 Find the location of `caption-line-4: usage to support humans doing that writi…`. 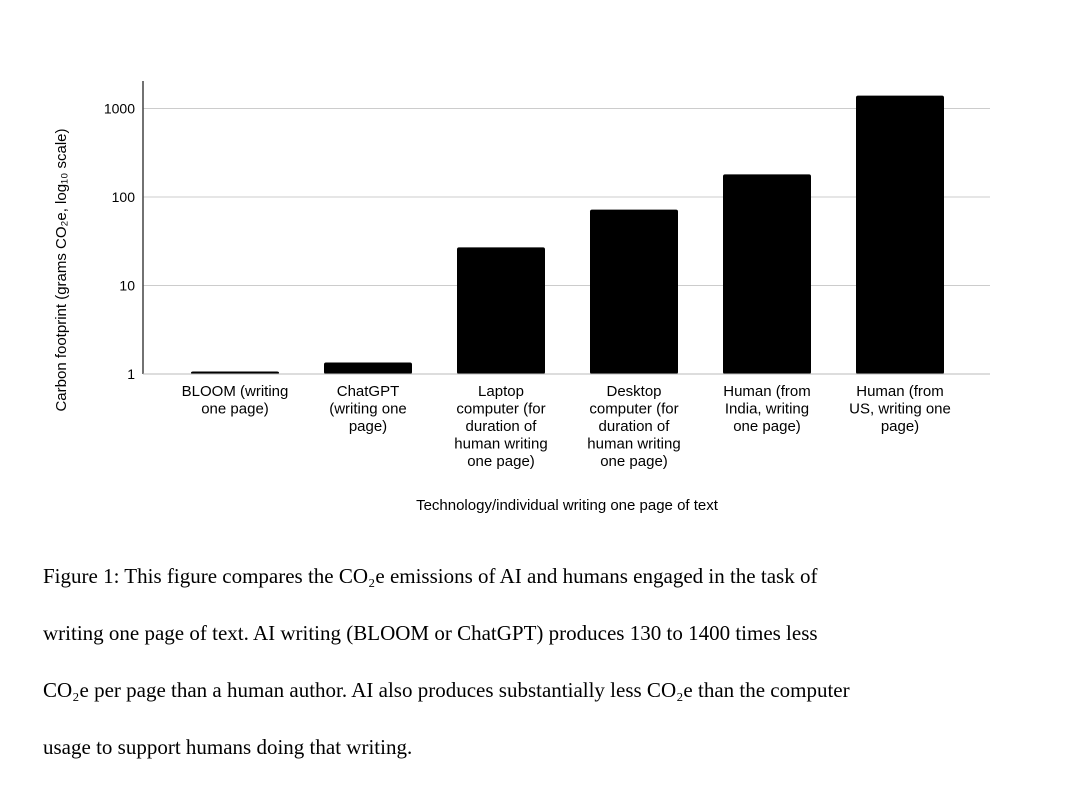

caption-line-4: usage to support humans doing that writi… is located at coordinates (228, 747).